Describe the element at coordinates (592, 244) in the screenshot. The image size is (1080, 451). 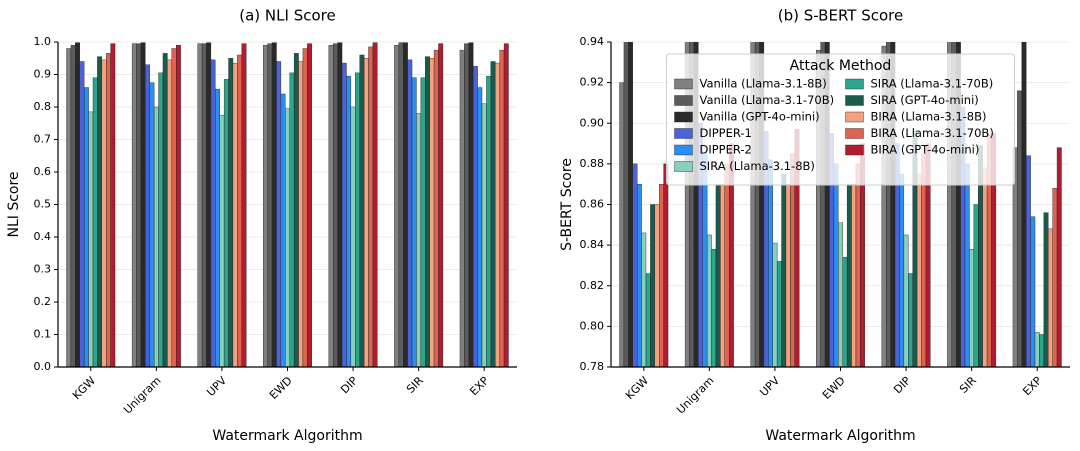
I see `y-tick-label: 0.84` at that location.